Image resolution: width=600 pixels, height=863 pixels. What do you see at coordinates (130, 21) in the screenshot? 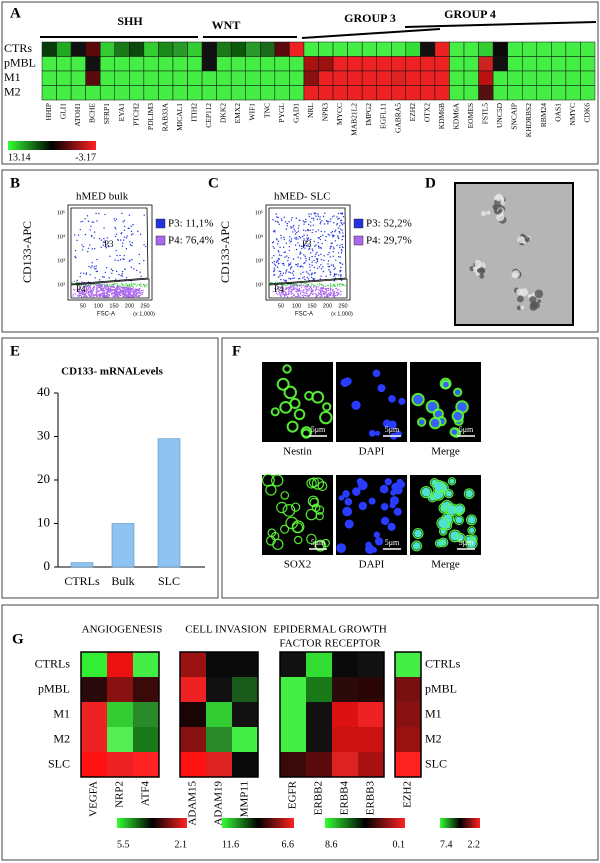
I see `group-label: SHH` at bounding box center [130, 21].